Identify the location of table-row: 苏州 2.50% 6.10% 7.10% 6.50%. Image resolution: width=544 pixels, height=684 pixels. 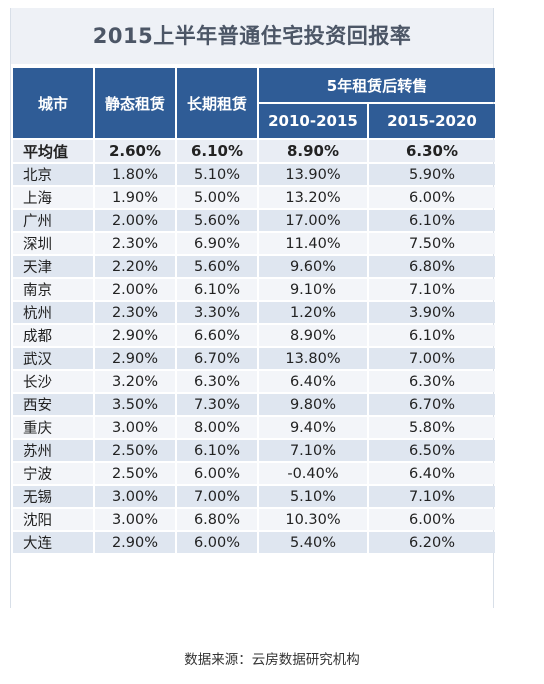
(254, 450).